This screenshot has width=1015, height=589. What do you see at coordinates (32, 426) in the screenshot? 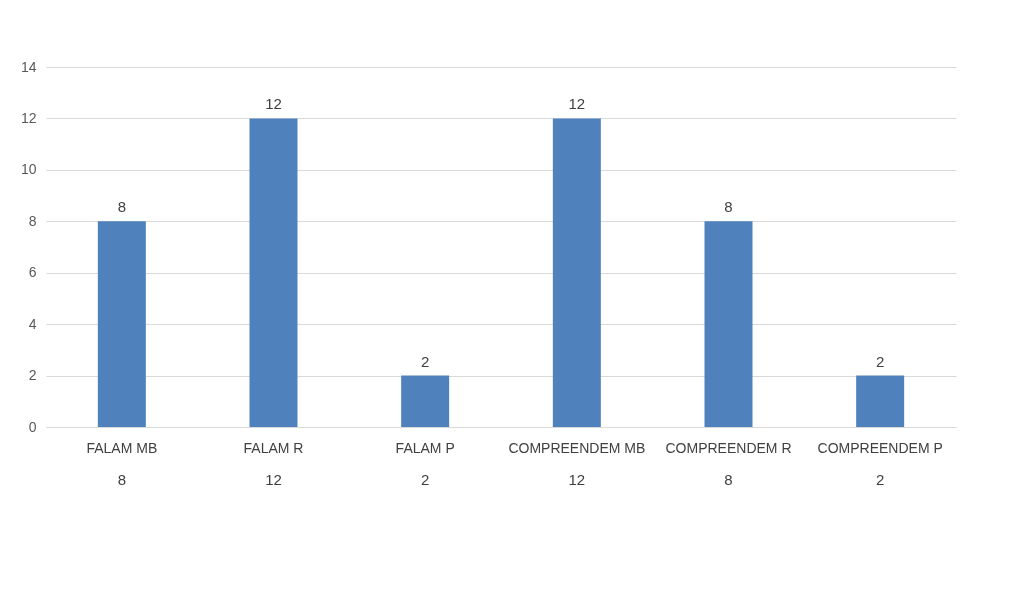
I see `y-tick-label: 0` at bounding box center [32, 426].